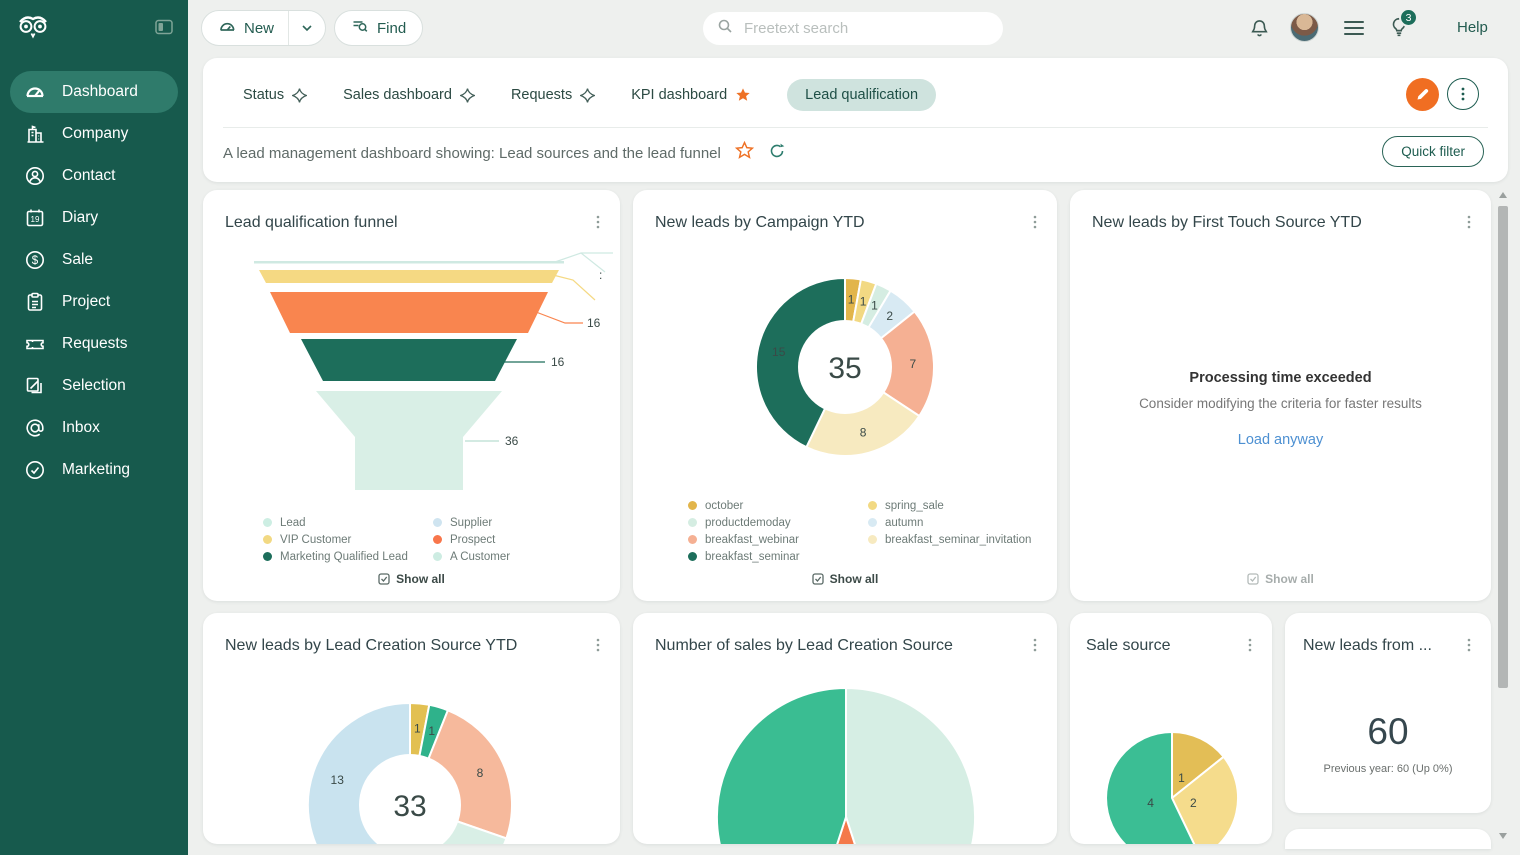 This screenshot has height=855, width=1520. I want to click on tab-label: Status, so click(264, 95).